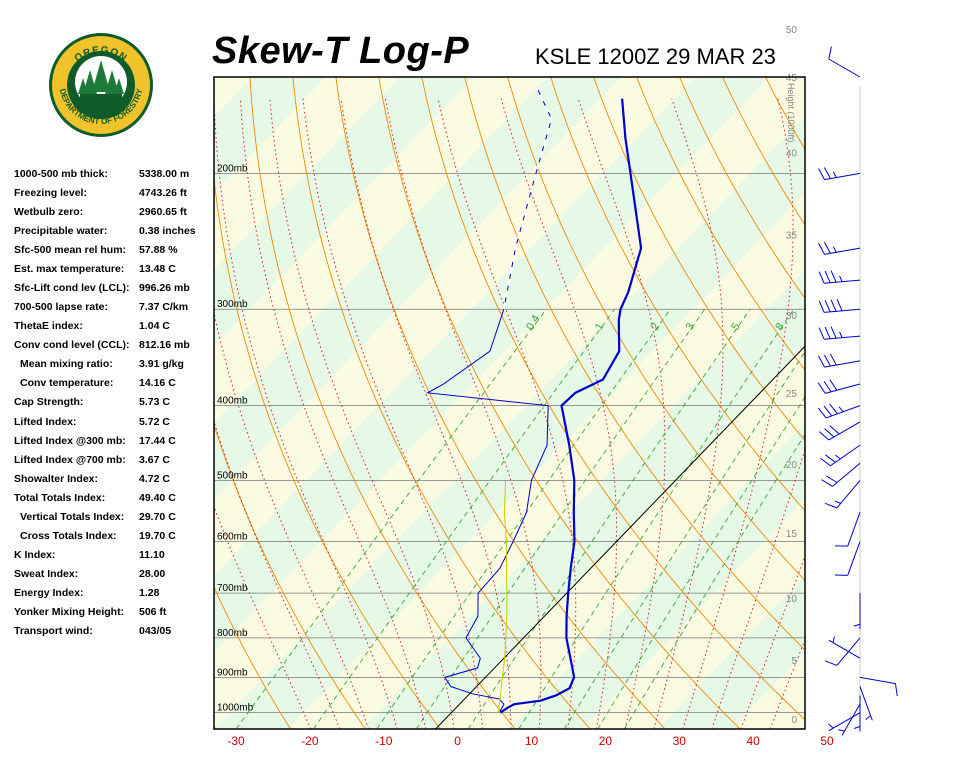  What do you see at coordinates (791, 113) in the screenshot?
I see `height-axis-label: Height (1000ft)` at bounding box center [791, 113].